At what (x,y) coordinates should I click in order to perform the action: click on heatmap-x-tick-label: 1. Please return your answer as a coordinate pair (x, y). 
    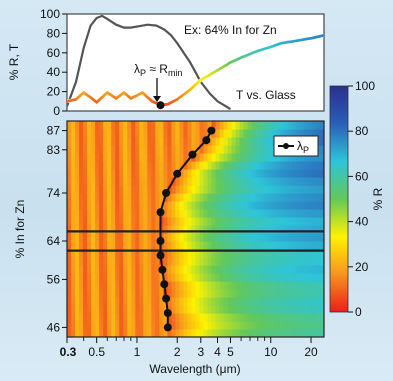
    Looking at the image, I should click on (137, 352).